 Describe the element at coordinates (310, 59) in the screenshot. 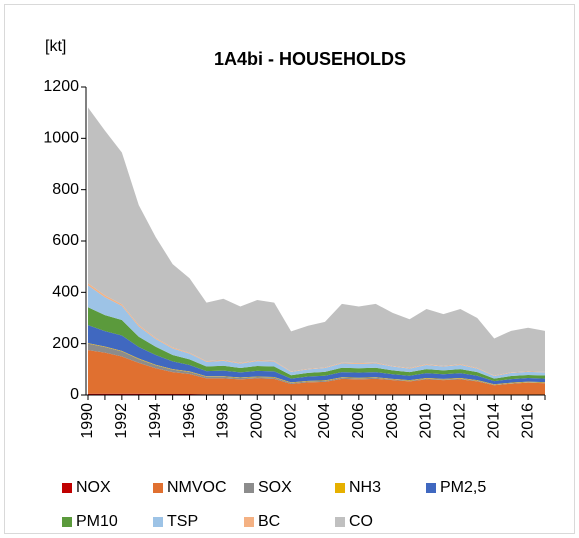

I see `chart-title: 1A4bi - HOUSEHOLDS` at that location.